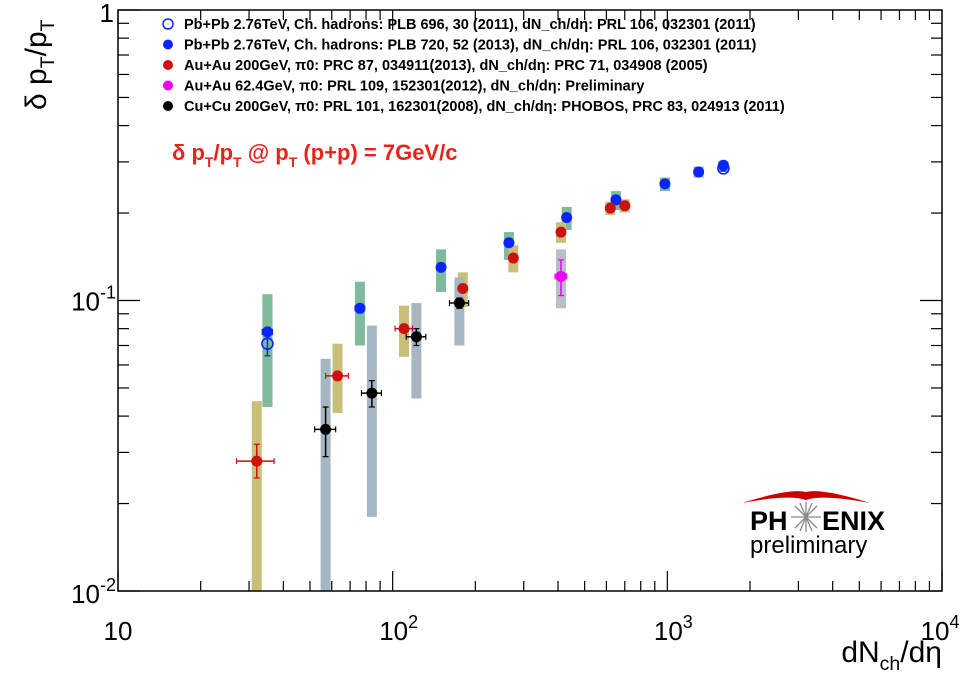 The image size is (963, 677). What do you see at coordinates (314, 155) in the screenshot?
I see `annotation: δ pT/pT @ pT (p+p) = 7GeV/c` at bounding box center [314, 155].